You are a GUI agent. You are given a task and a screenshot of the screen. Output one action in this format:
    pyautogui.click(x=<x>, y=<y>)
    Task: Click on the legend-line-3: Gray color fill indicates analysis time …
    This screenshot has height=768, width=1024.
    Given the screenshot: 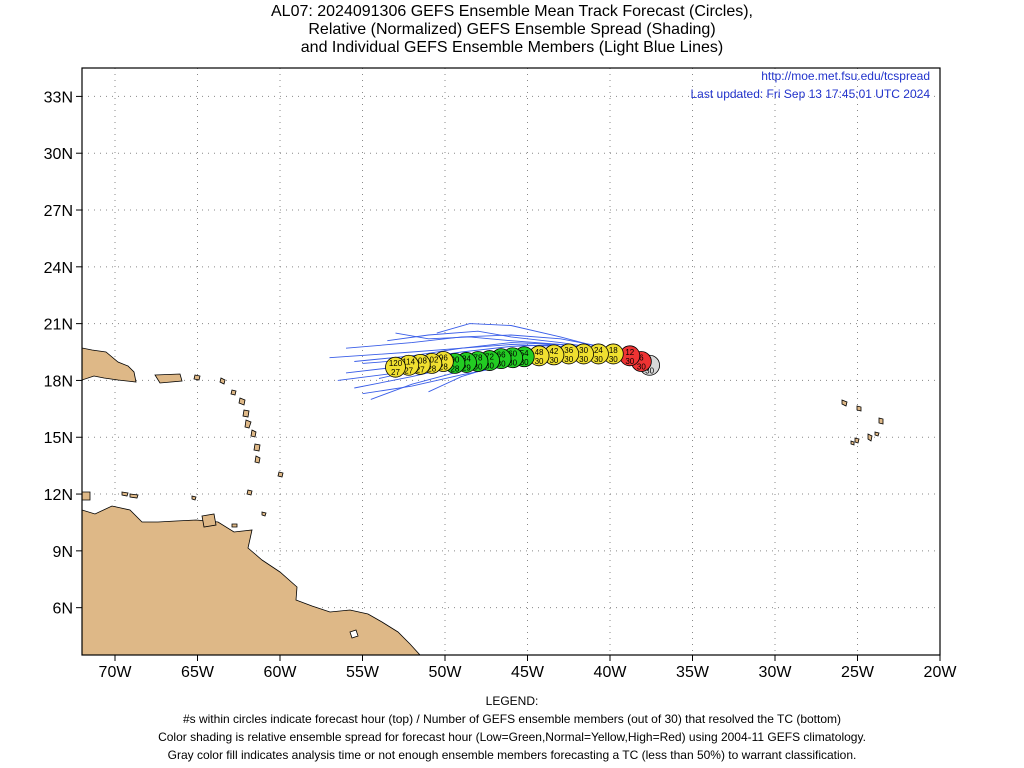 What is the action you would take?
    pyautogui.click(x=512, y=755)
    